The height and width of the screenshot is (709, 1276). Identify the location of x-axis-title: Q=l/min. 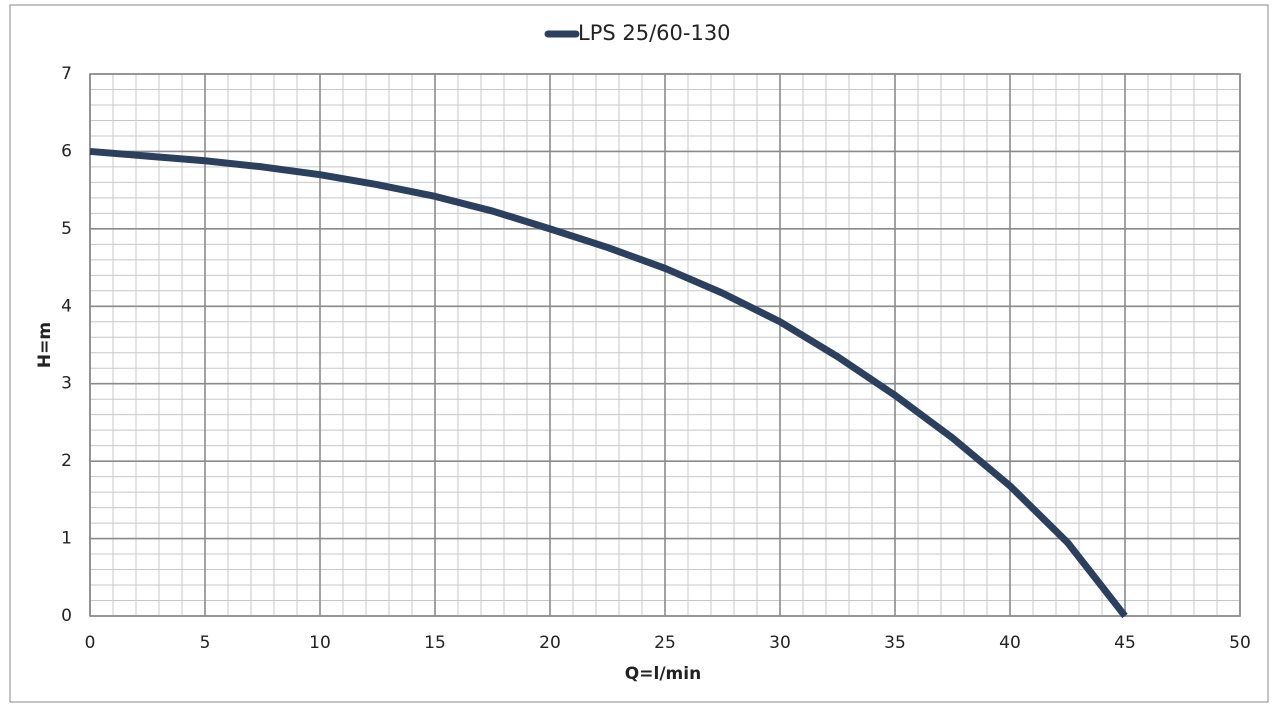
(663, 674).